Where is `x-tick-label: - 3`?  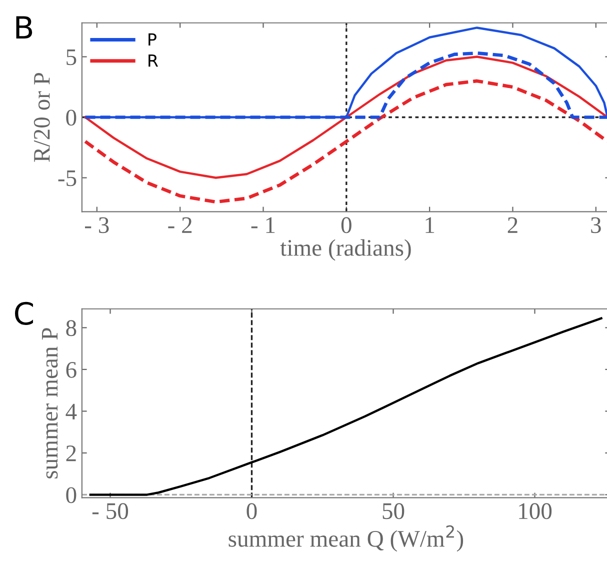 x-tick-label: - 3 is located at coordinates (97, 225).